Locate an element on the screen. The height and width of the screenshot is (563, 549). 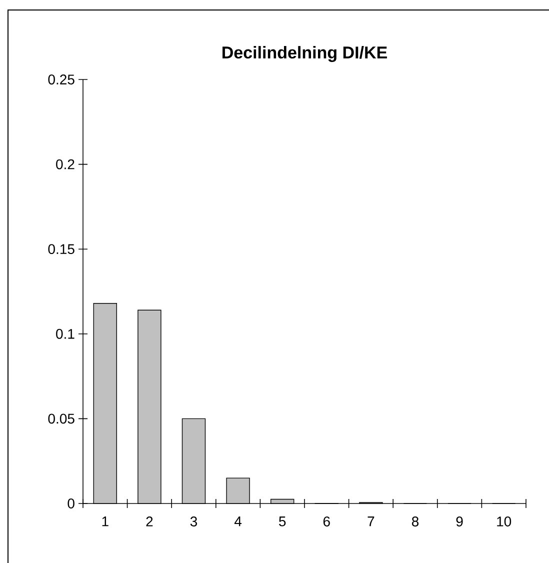
x-tick-label: 10 is located at coordinates (504, 521).